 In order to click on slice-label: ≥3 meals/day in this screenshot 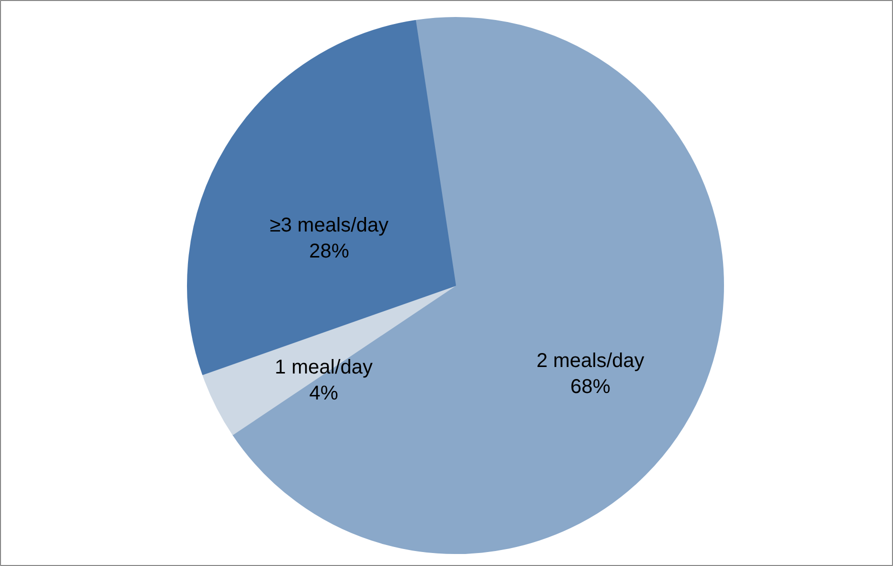, I will do `click(329, 225)`.